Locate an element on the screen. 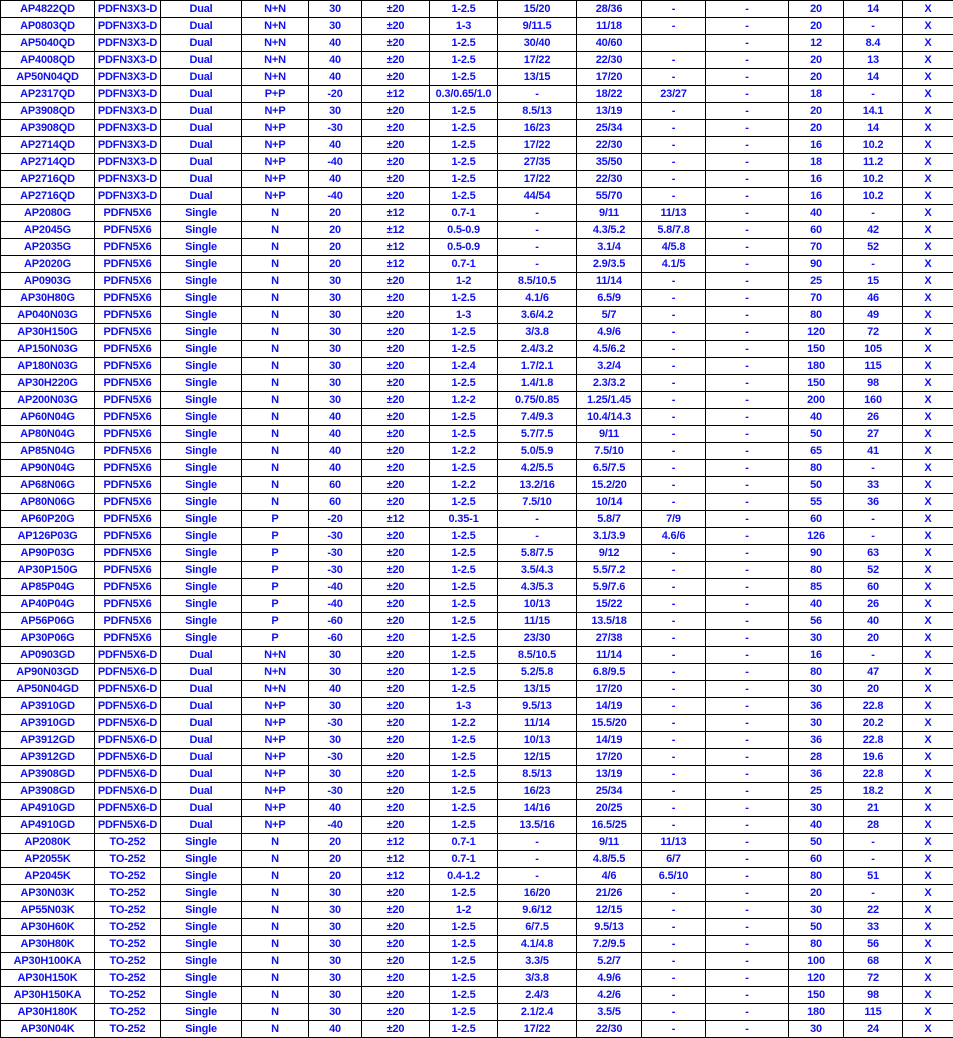 Image resolution: width=953 pixels, height=1038 pixels. cell-rds-on-4v5: 18/22 is located at coordinates (609, 94).